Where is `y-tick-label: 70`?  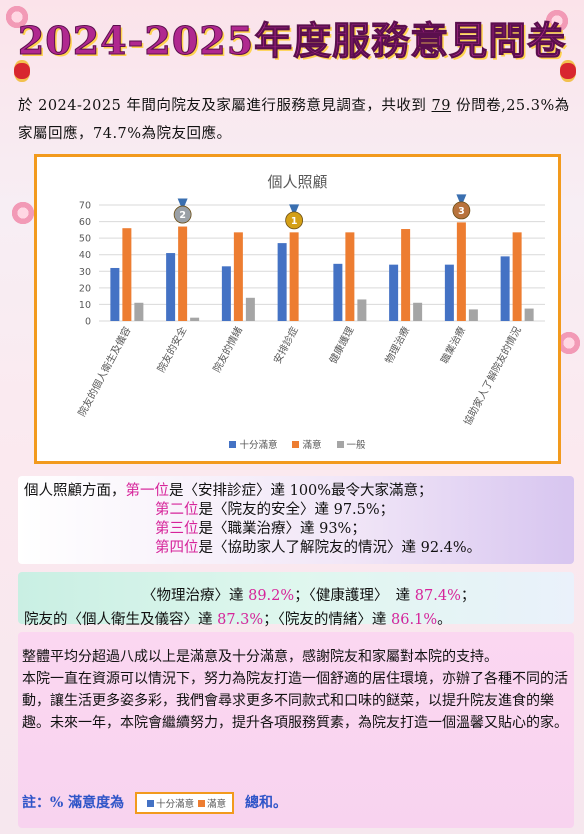 y-tick-label: 70 is located at coordinates (85, 206).